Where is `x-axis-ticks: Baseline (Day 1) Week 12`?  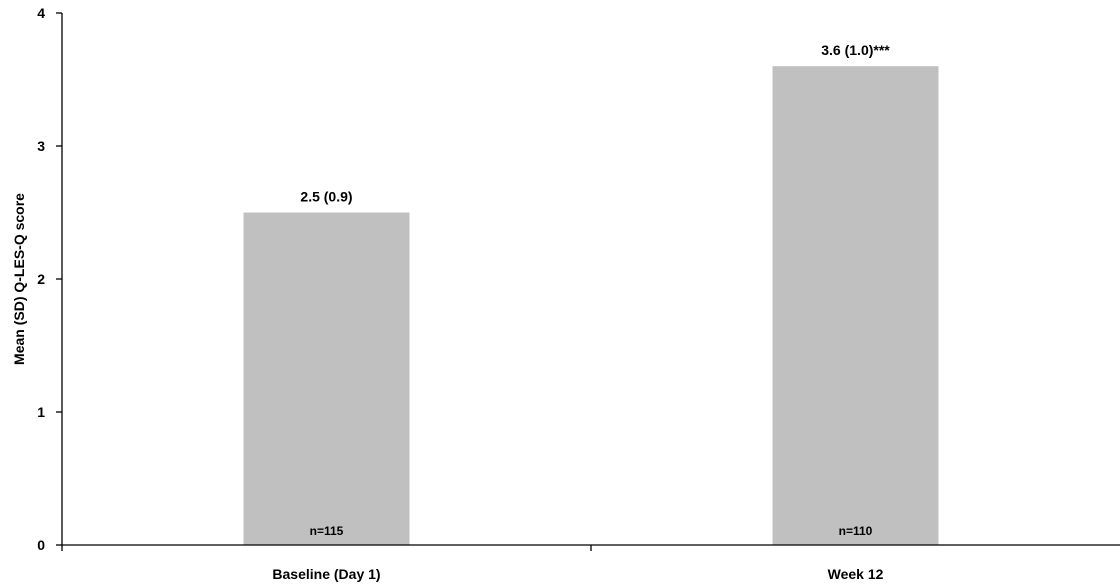
x-axis-ticks: Baseline (Day 1) Week 12 is located at coordinates (472, 563).